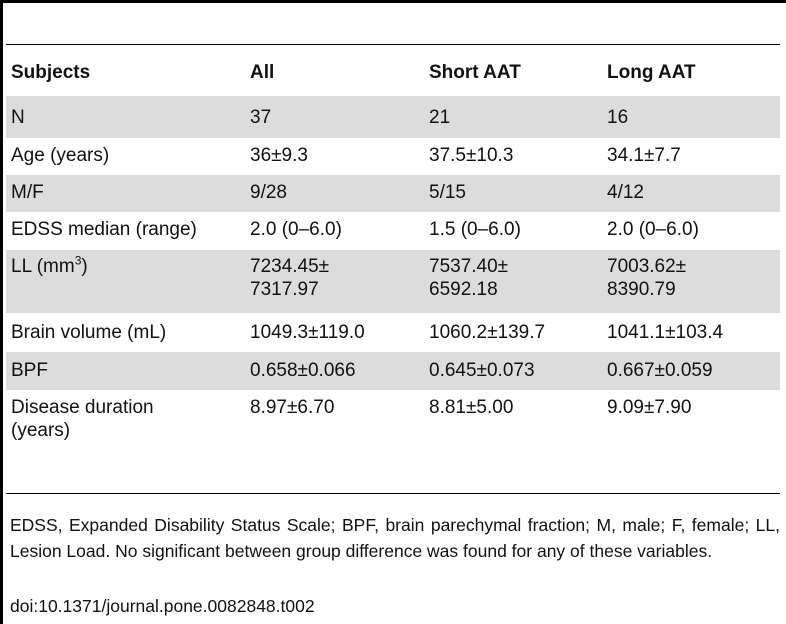  Describe the element at coordinates (393, 1) in the screenshot. I see `top-border-rule` at that location.